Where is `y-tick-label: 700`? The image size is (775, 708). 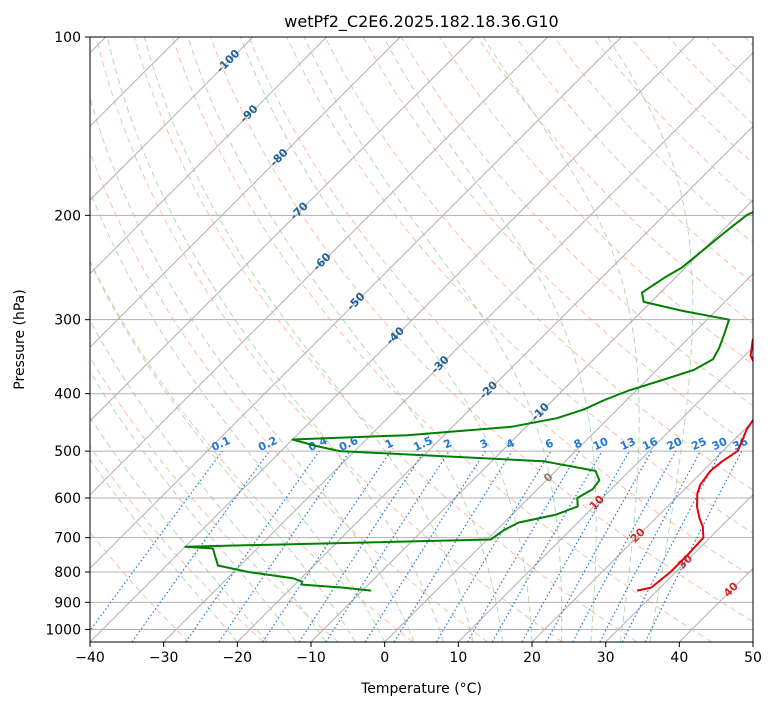
y-tick-label: 700 is located at coordinates (67, 539).